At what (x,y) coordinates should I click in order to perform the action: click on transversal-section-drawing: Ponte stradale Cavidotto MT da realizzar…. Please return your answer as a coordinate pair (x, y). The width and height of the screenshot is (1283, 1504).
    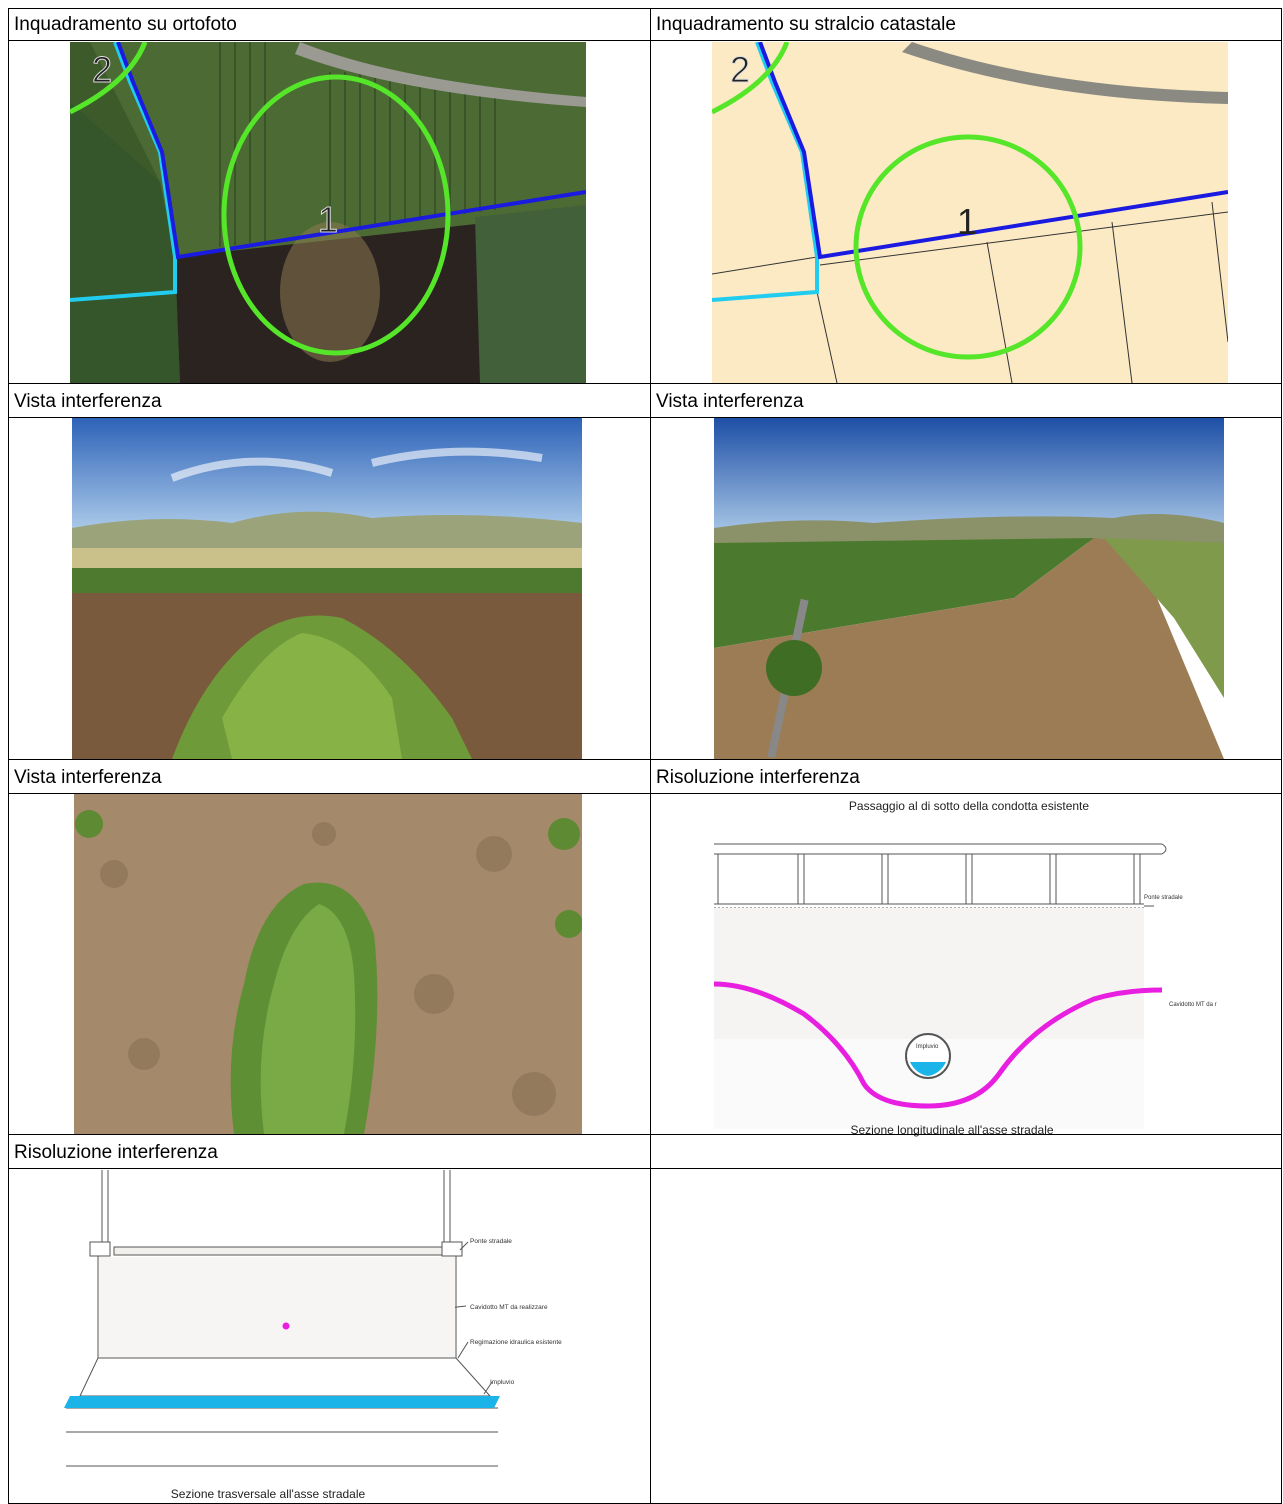
    Looking at the image, I should click on (333, 1336).